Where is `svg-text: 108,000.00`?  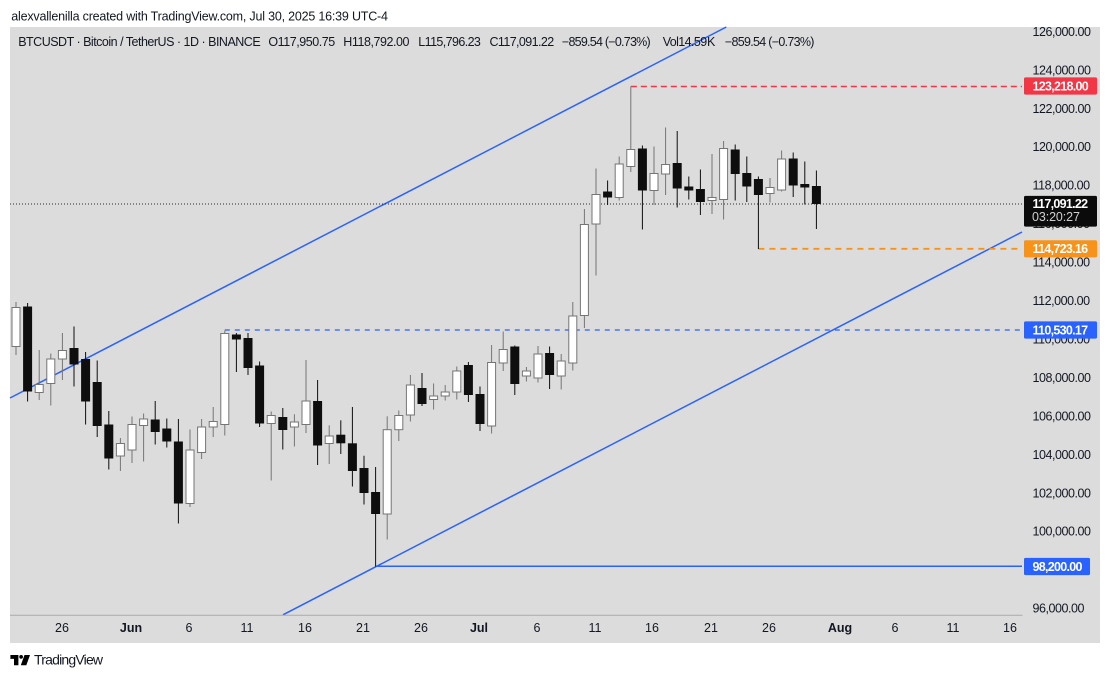
svg-text: 108,000.00 is located at coordinates (1062, 378).